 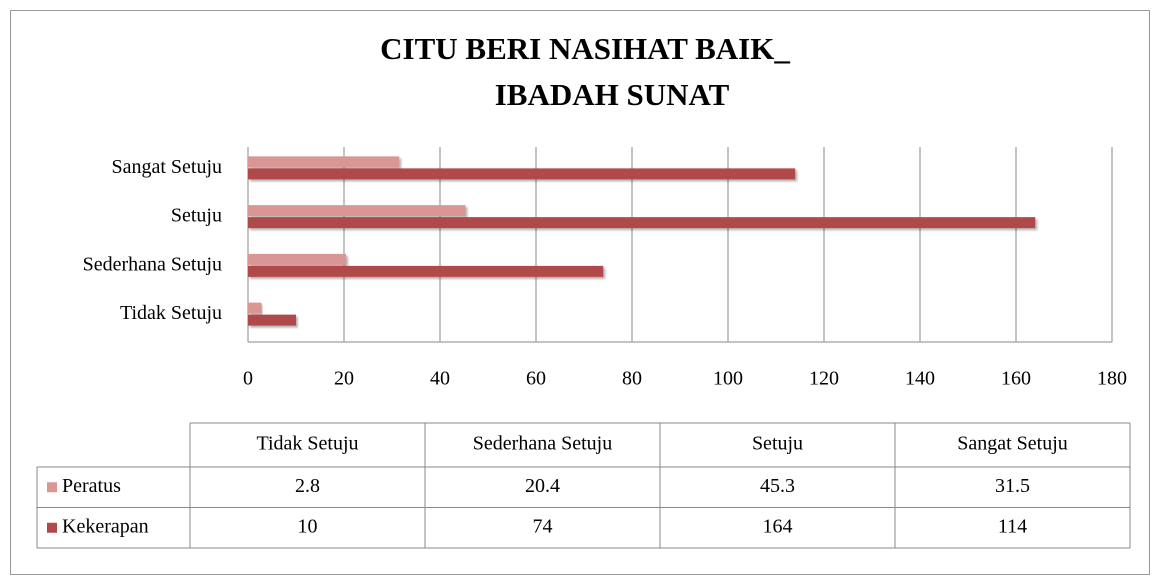 What do you see at coordinates (91, 486) in the screenshot?
I see `legend-label: Peratus` at bounding box center [91, 486].